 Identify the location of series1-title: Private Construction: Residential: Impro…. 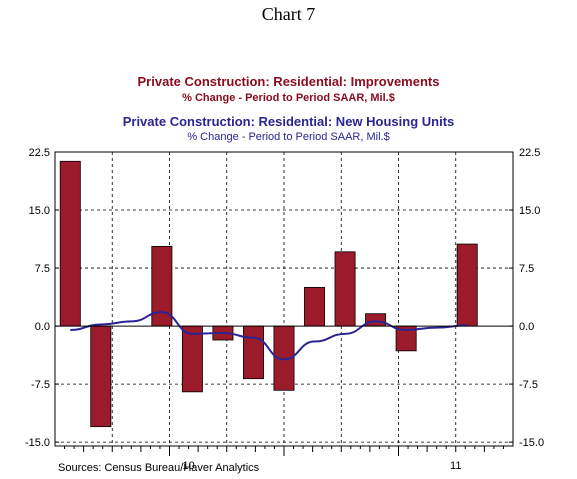
(288, 81).